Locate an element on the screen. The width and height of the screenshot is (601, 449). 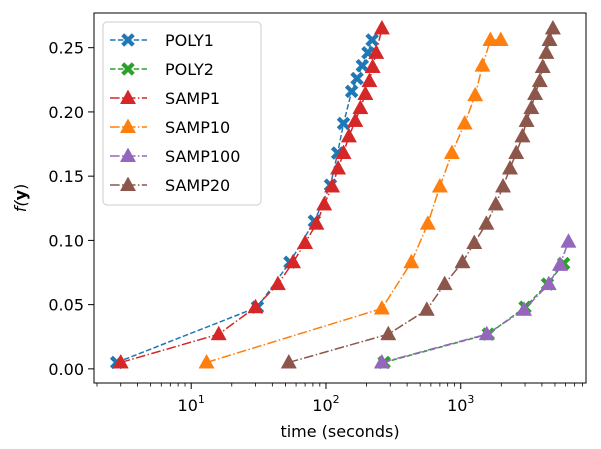
legend-label-samp1: SAMP1 is located at coordinates (192, 98).